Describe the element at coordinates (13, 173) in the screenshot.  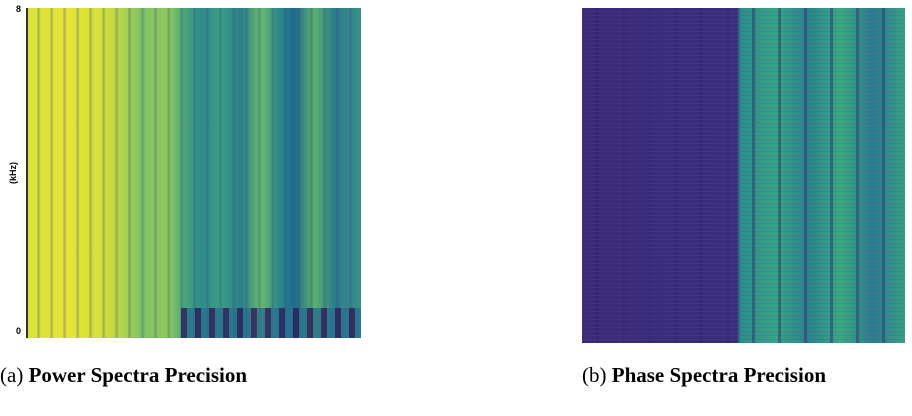
I see `axis-unit: (kHz)` at that location.